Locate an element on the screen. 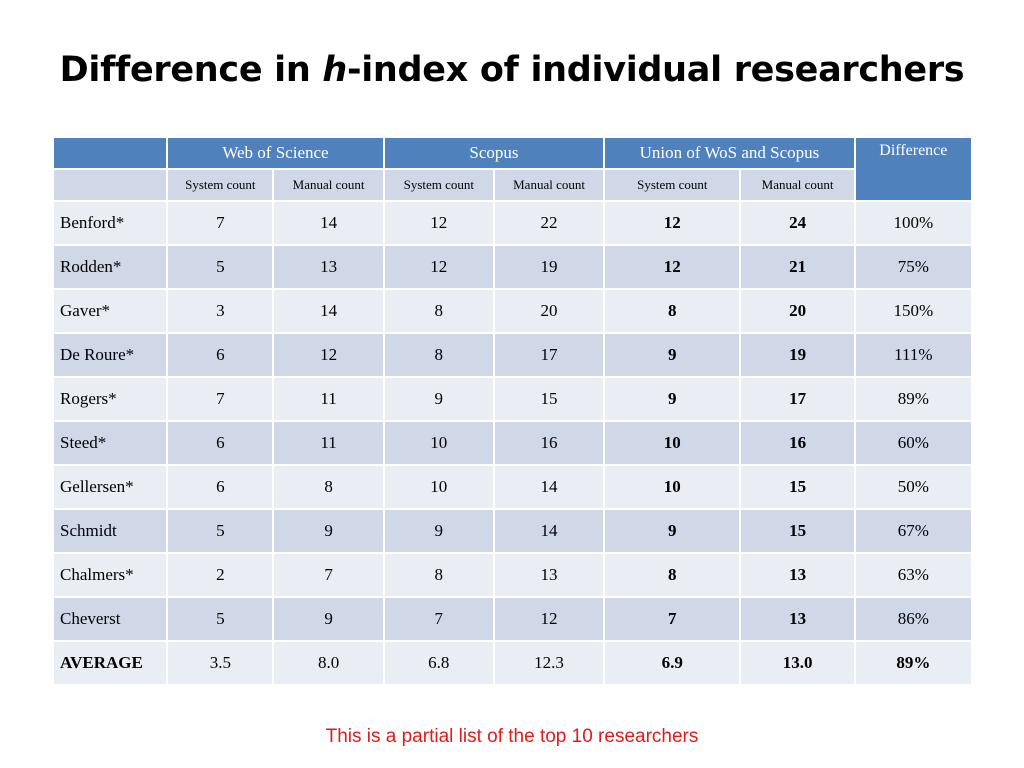 The width and height of the screenshot is (1024, 768). researcher-name-cell: Schmidt is located at coordinates (110, 531).